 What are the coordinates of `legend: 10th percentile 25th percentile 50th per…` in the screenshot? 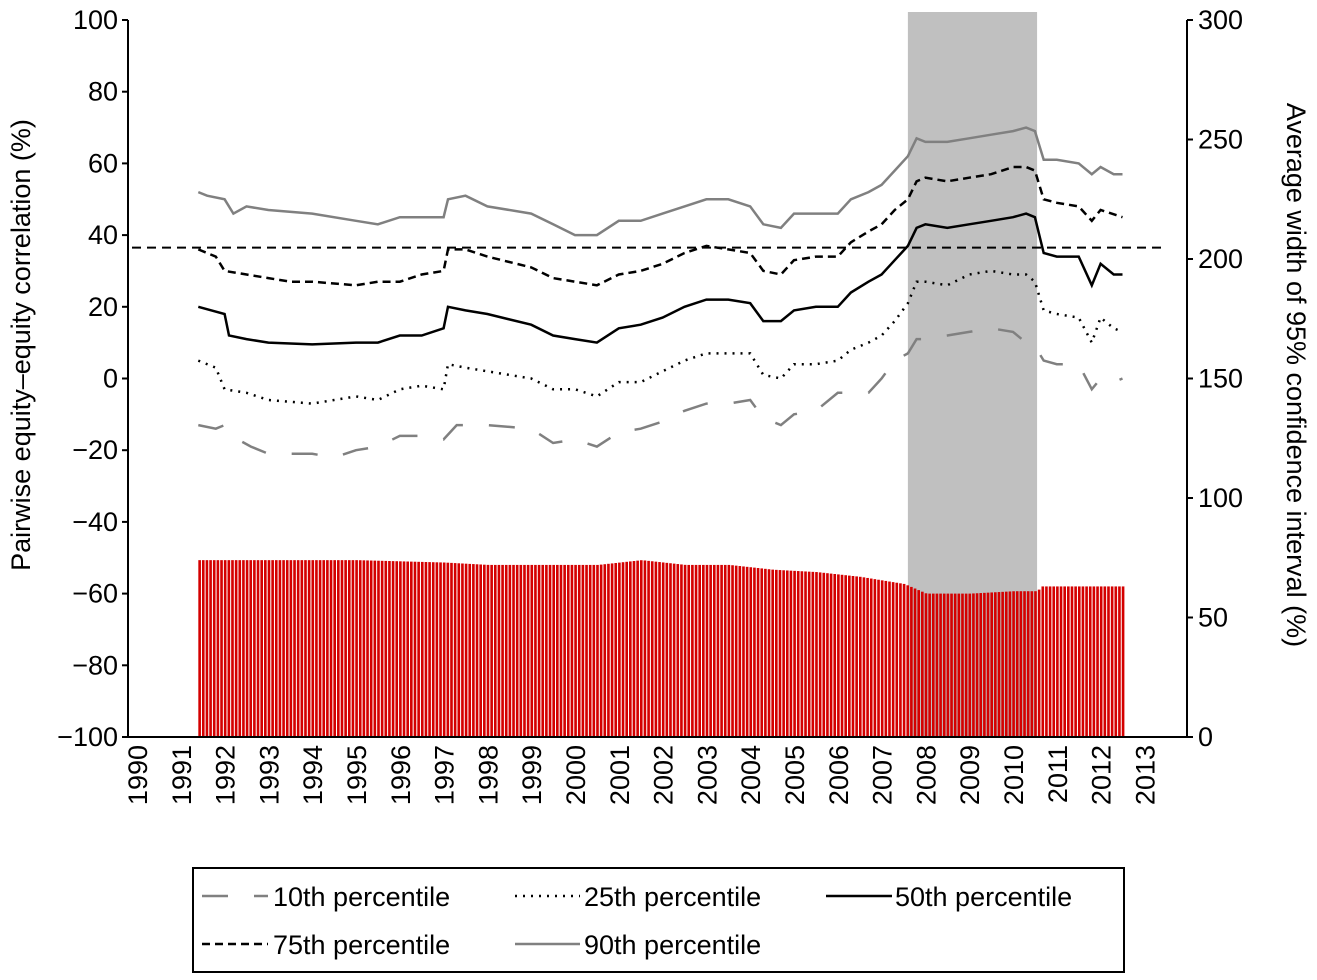 It's located at (658, 920).